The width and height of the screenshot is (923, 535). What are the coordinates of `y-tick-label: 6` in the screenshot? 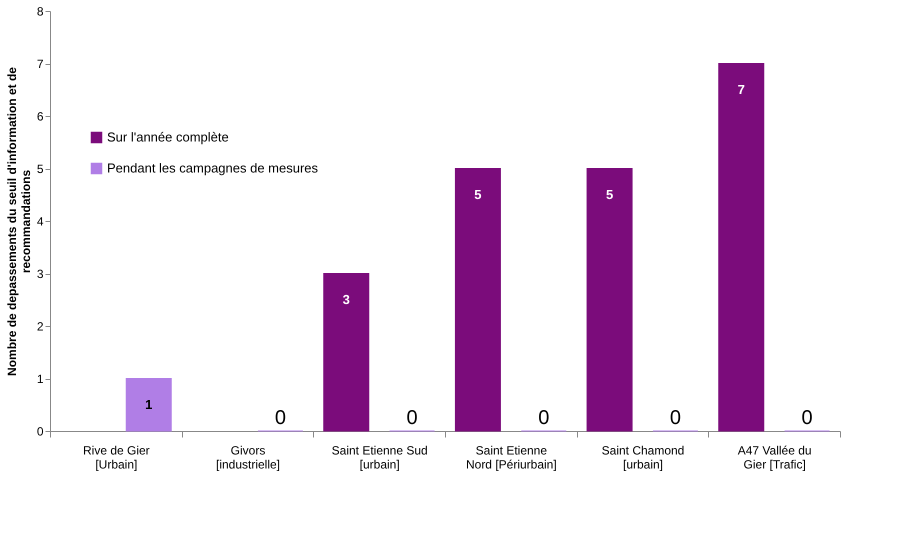 It's located at (40, 117).